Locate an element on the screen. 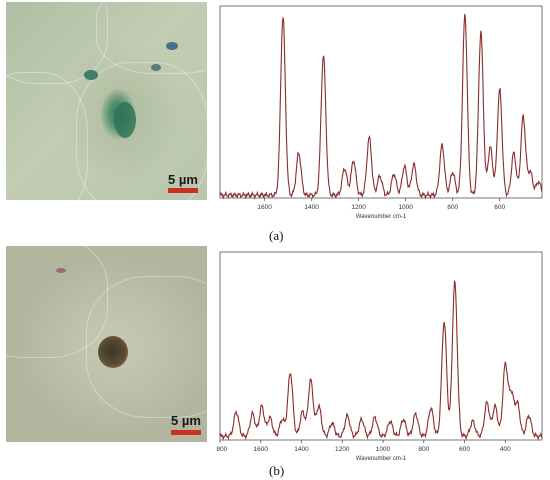 The image size is (550, 480). scale-label-a: 5 µm is located at coordinates (183, 179).